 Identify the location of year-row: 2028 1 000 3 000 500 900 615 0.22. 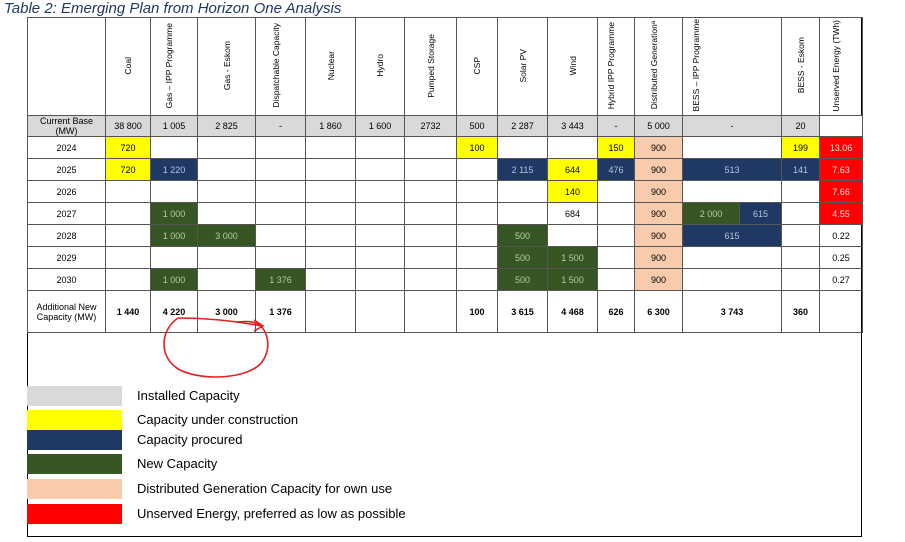
(445, 235).